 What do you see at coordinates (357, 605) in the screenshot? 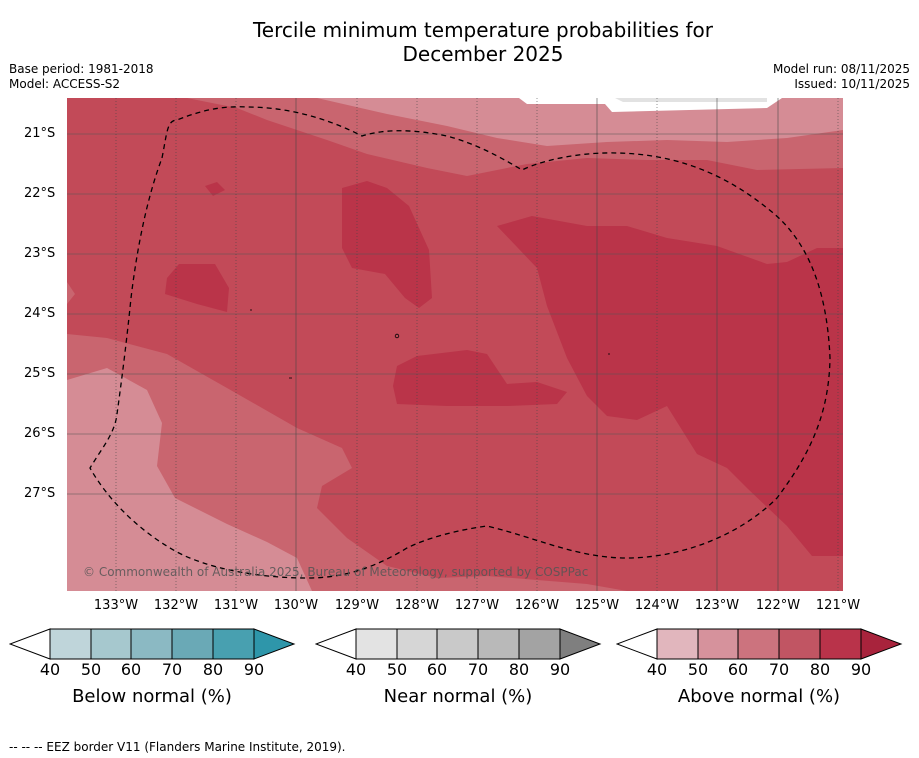
I see `lon-label-129w: 129°W` at bounding box center [357, 605].